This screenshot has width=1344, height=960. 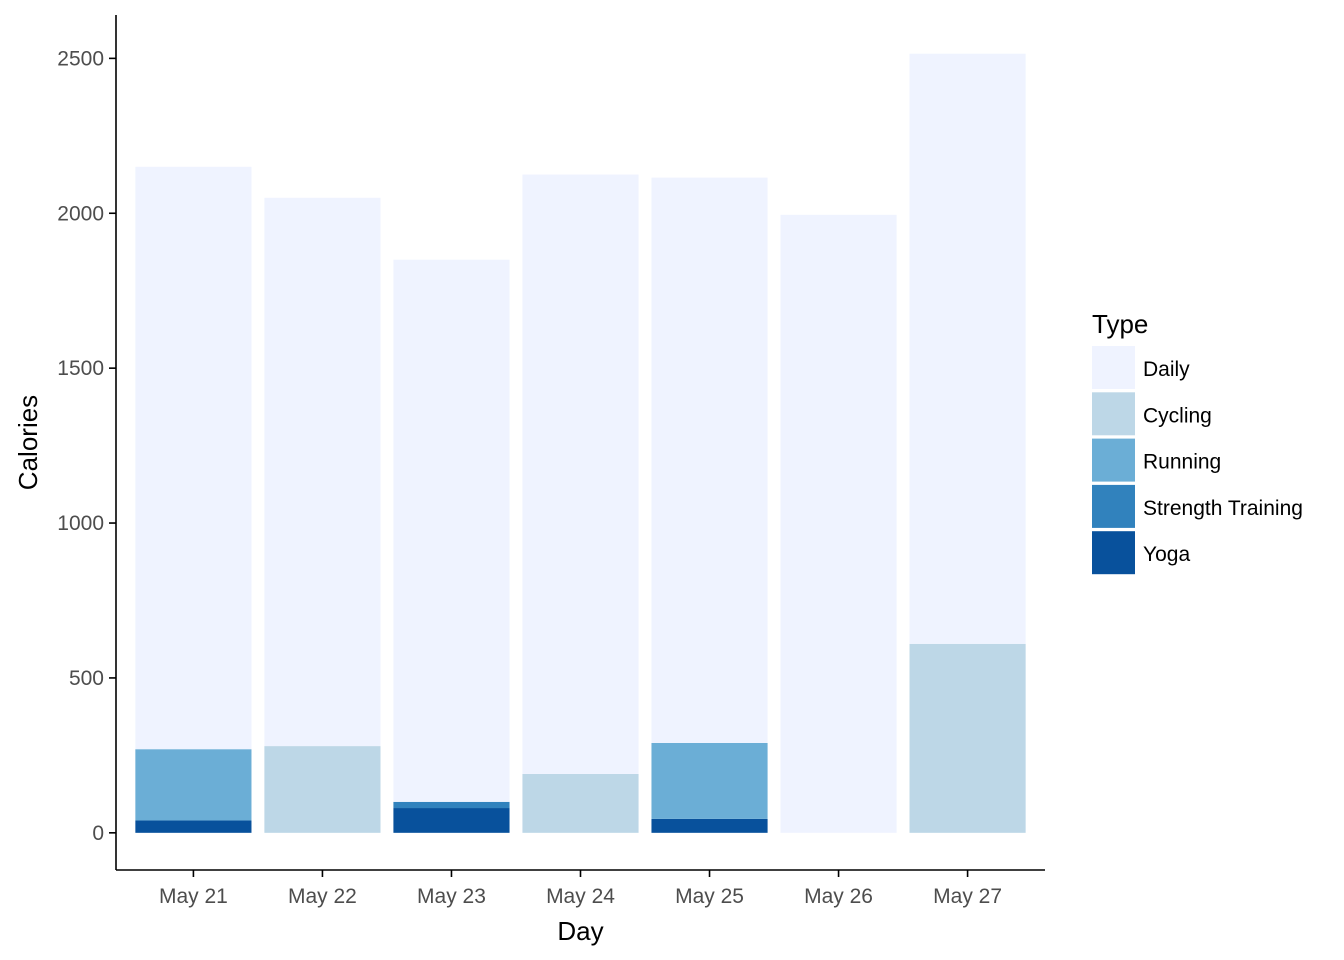 What do you see at coordinates (1113, 414) in the screenshot?
I see `legend-key-cycling` at bounding box center [1113, 414].